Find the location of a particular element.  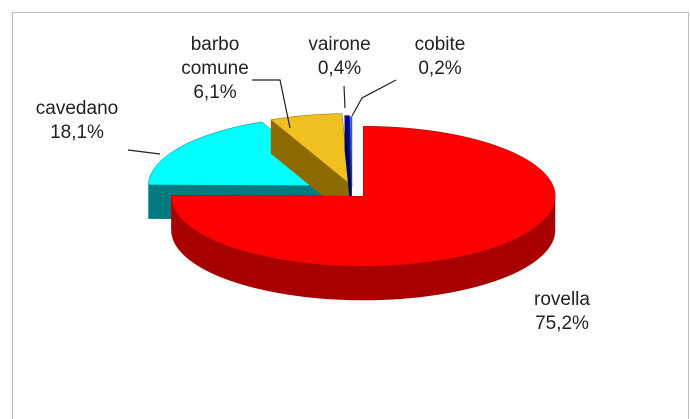

category-label: cavedano is located at coordinates (77, 108).